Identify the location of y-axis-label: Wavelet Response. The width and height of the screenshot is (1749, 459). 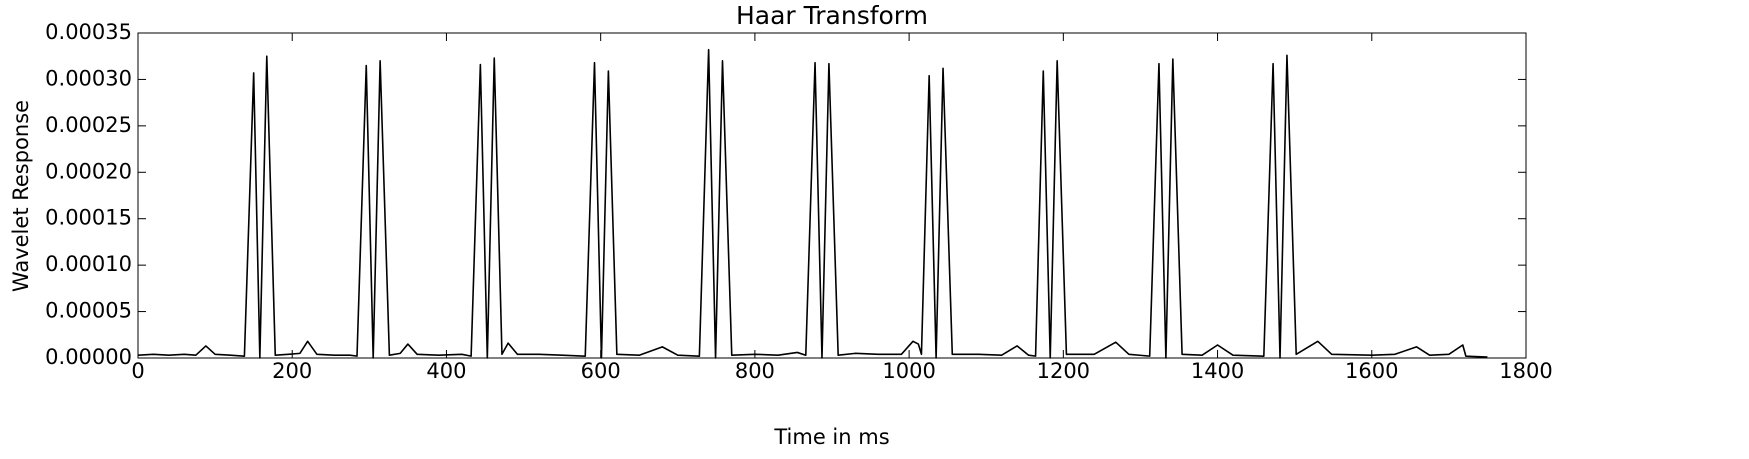
(21, 196).